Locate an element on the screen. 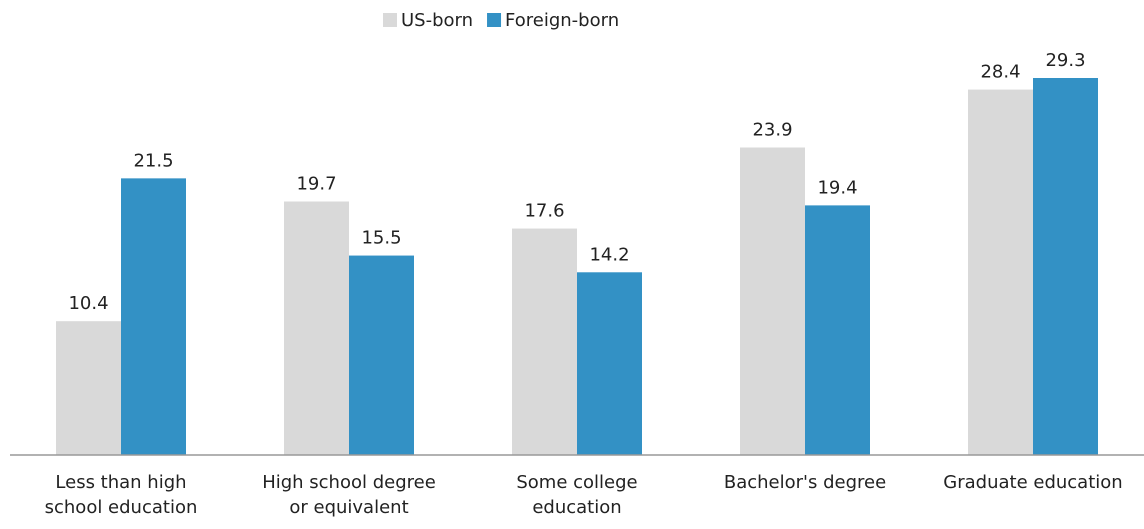  data-label: 29.3 is located at coordinates (1065, 60).